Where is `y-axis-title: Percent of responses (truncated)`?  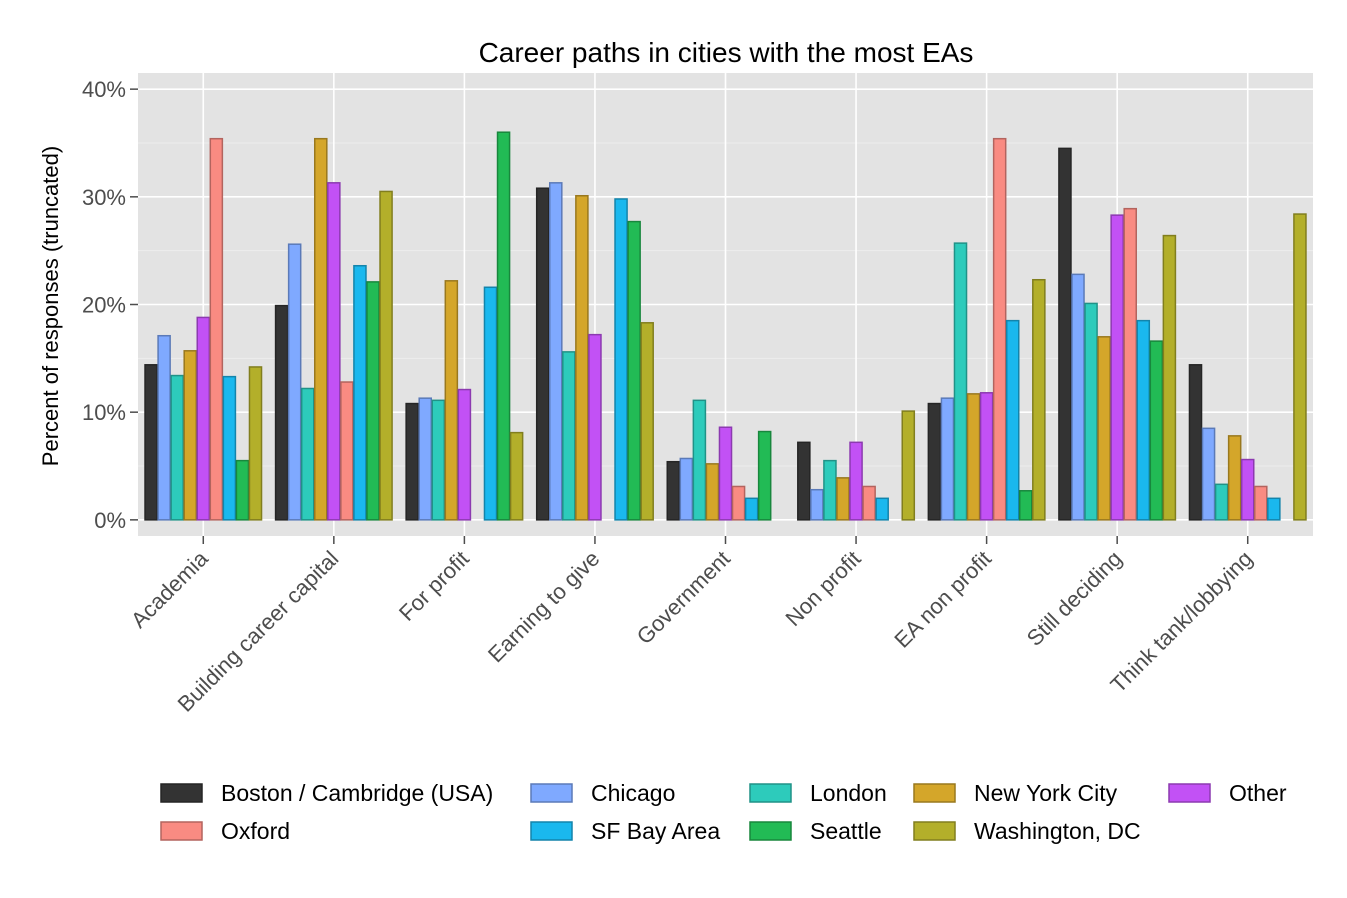
y-axis-title: Percent of responses (truncated) is located at coordinates (50, 306).